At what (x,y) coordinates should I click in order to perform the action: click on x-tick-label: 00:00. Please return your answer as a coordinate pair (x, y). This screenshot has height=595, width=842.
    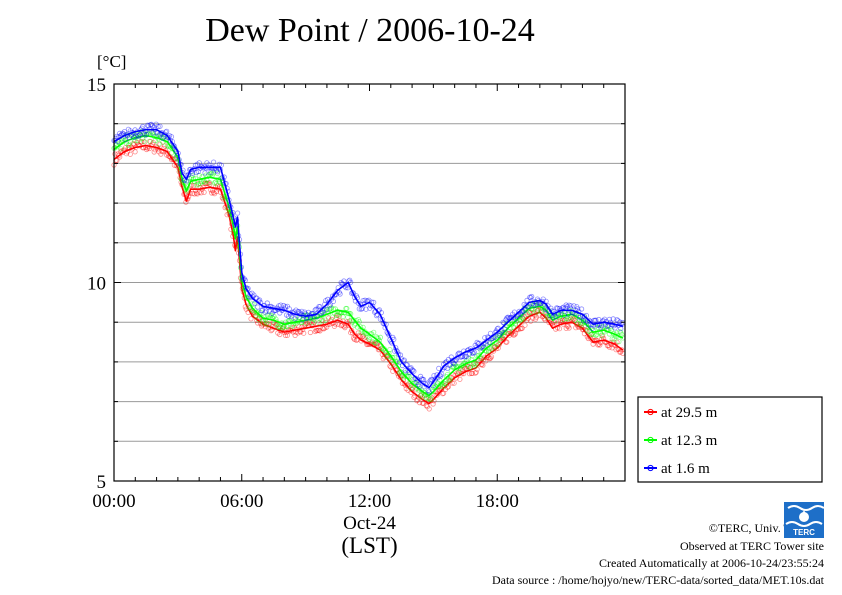
    Looking at the image, I should click on (113, 501).